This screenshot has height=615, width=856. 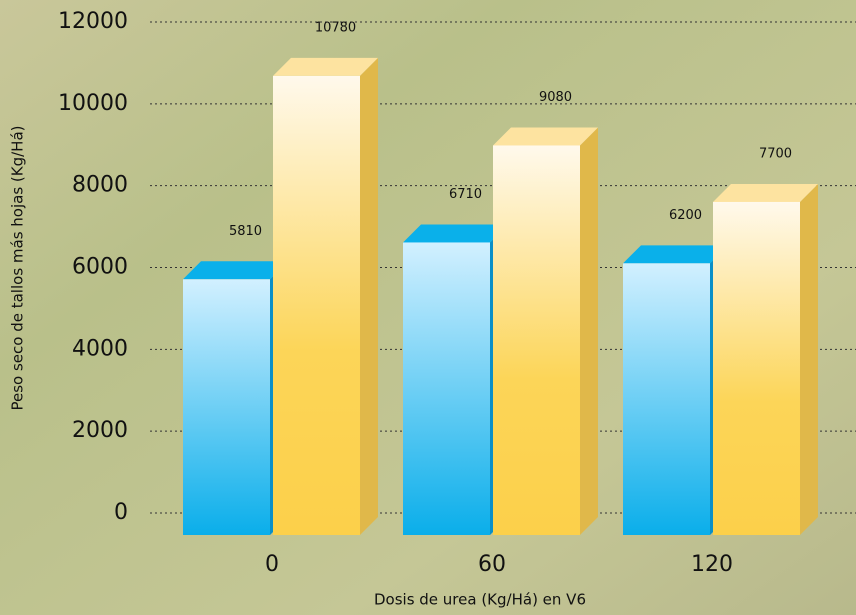 I want to click on value-label: 9080, so click(x=555, y=97).